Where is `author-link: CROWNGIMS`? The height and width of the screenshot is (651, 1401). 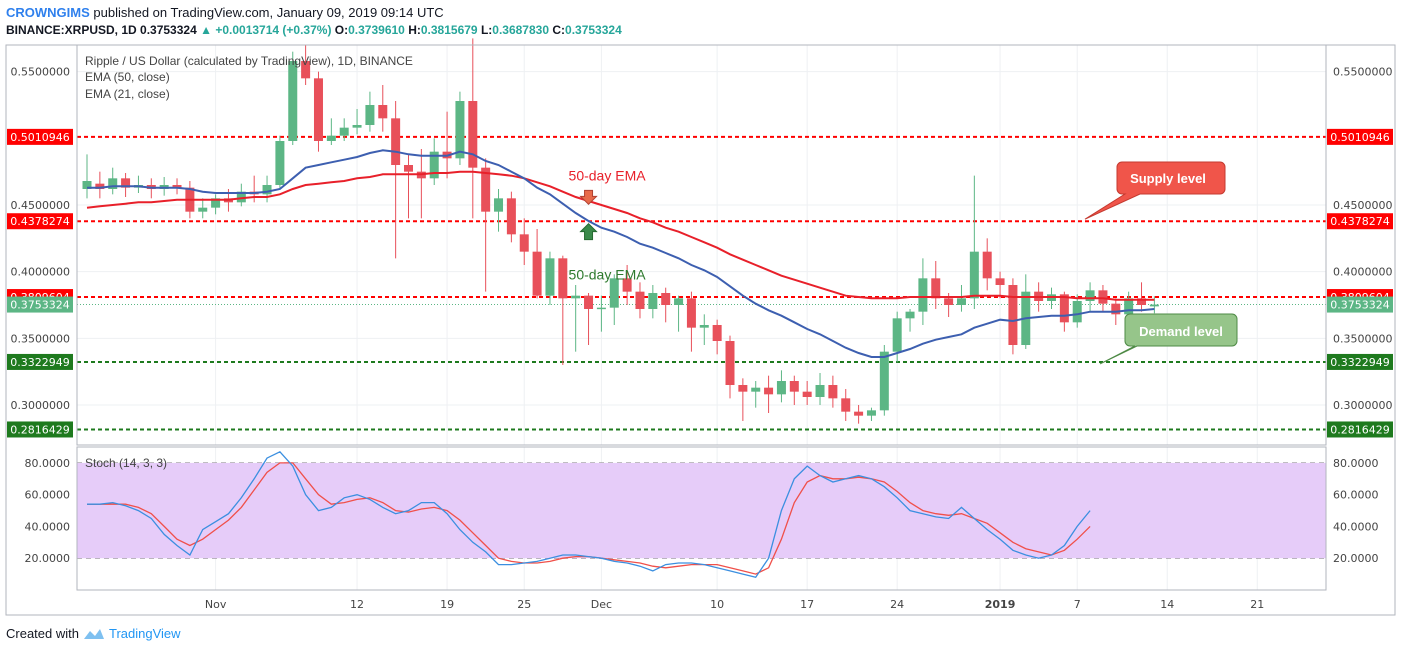
author-link: CROWNGIMS is located at coordinates (48, 12).